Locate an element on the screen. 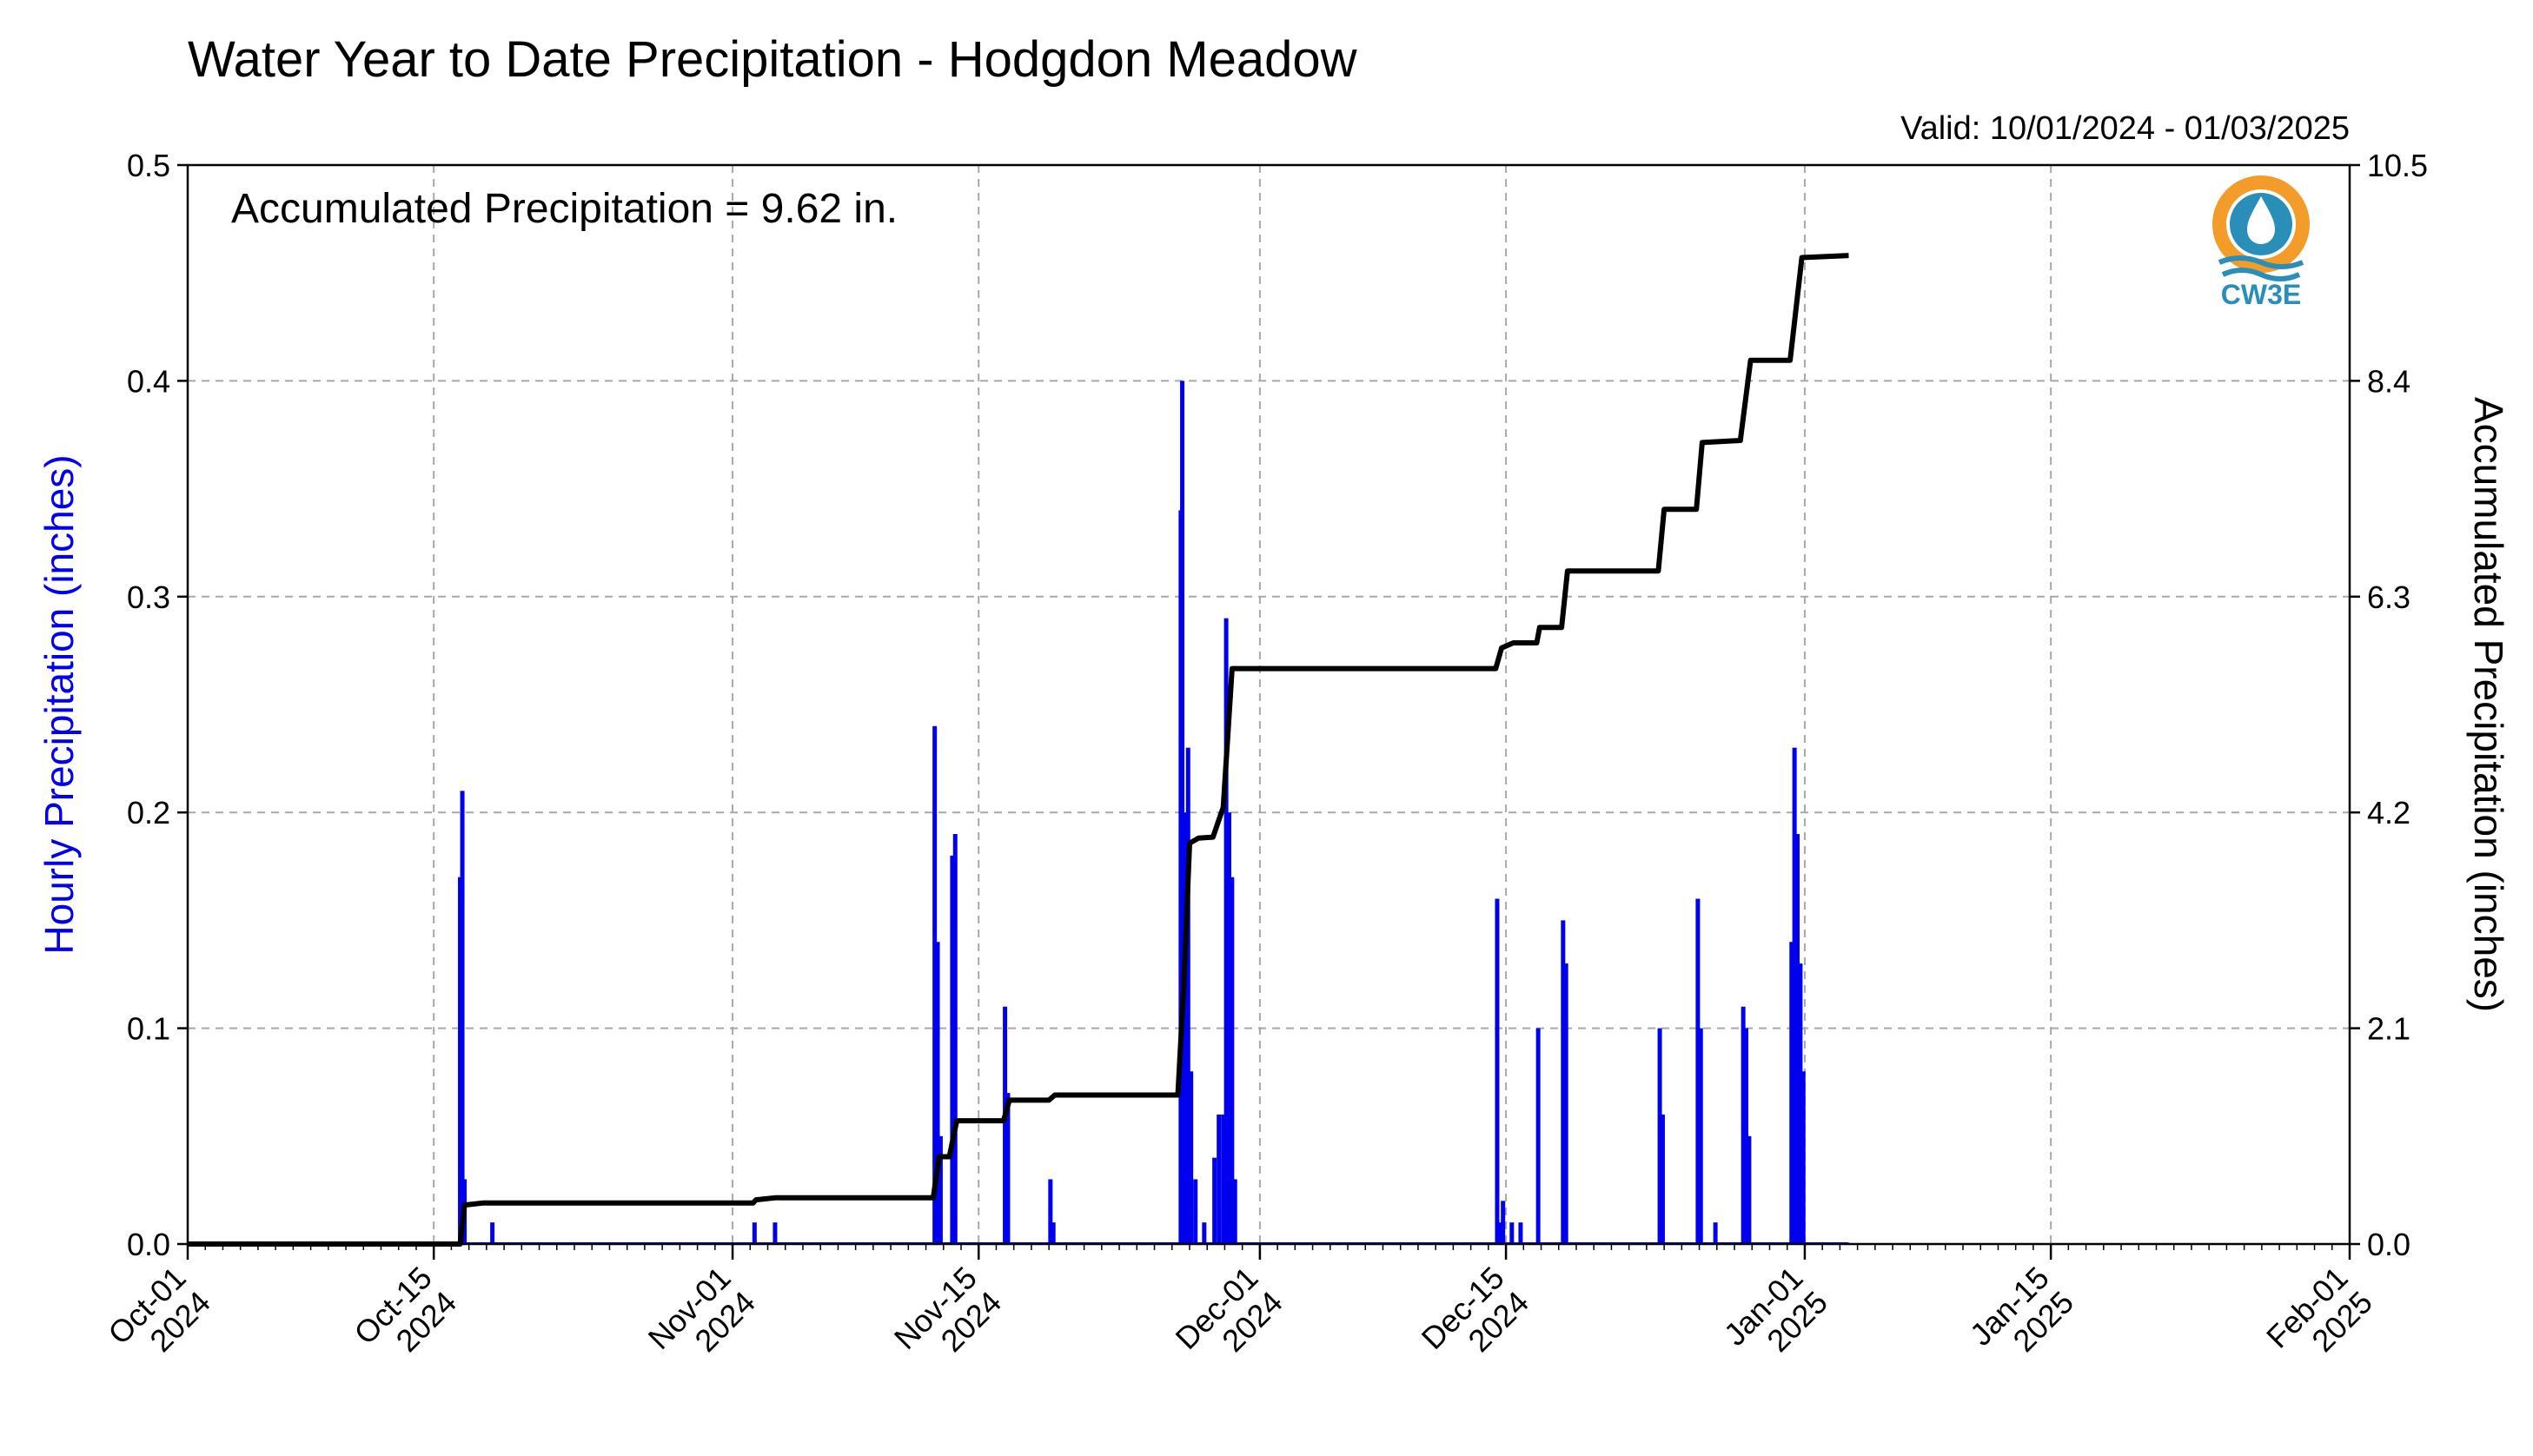  cw3e-logo-text: CW3E is located at coordinates (2261, 294).